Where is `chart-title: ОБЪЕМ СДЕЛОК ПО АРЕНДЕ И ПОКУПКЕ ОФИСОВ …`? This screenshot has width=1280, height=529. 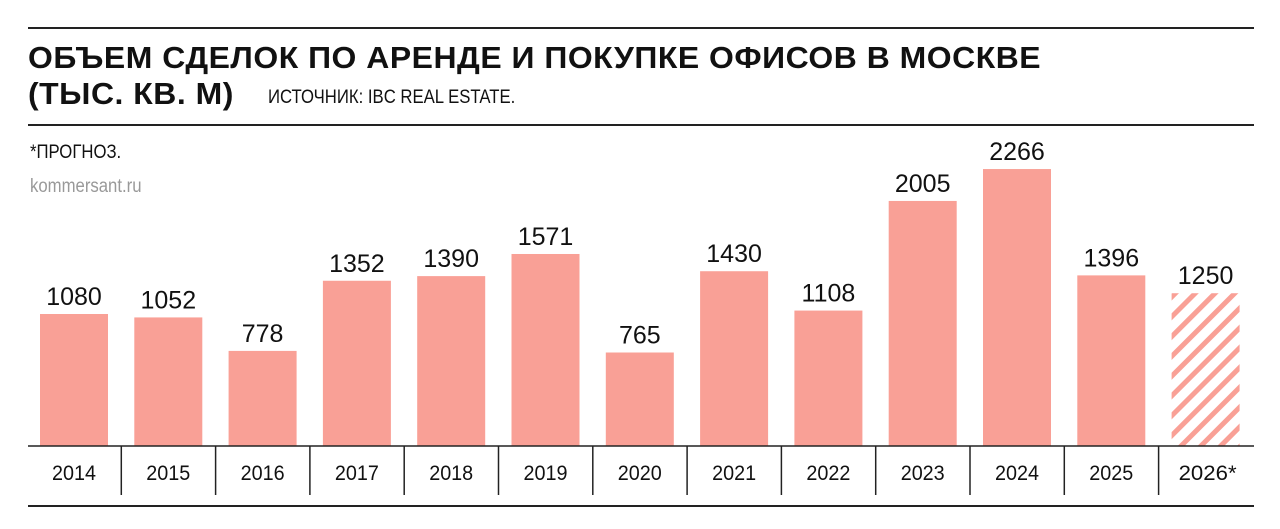 chart-title: ОБЪЕМ СДЕЛОК ПО АРЕНДЕ И ПОКУПКЕ ОФИСОВ … is located at coordinates (535, 57).